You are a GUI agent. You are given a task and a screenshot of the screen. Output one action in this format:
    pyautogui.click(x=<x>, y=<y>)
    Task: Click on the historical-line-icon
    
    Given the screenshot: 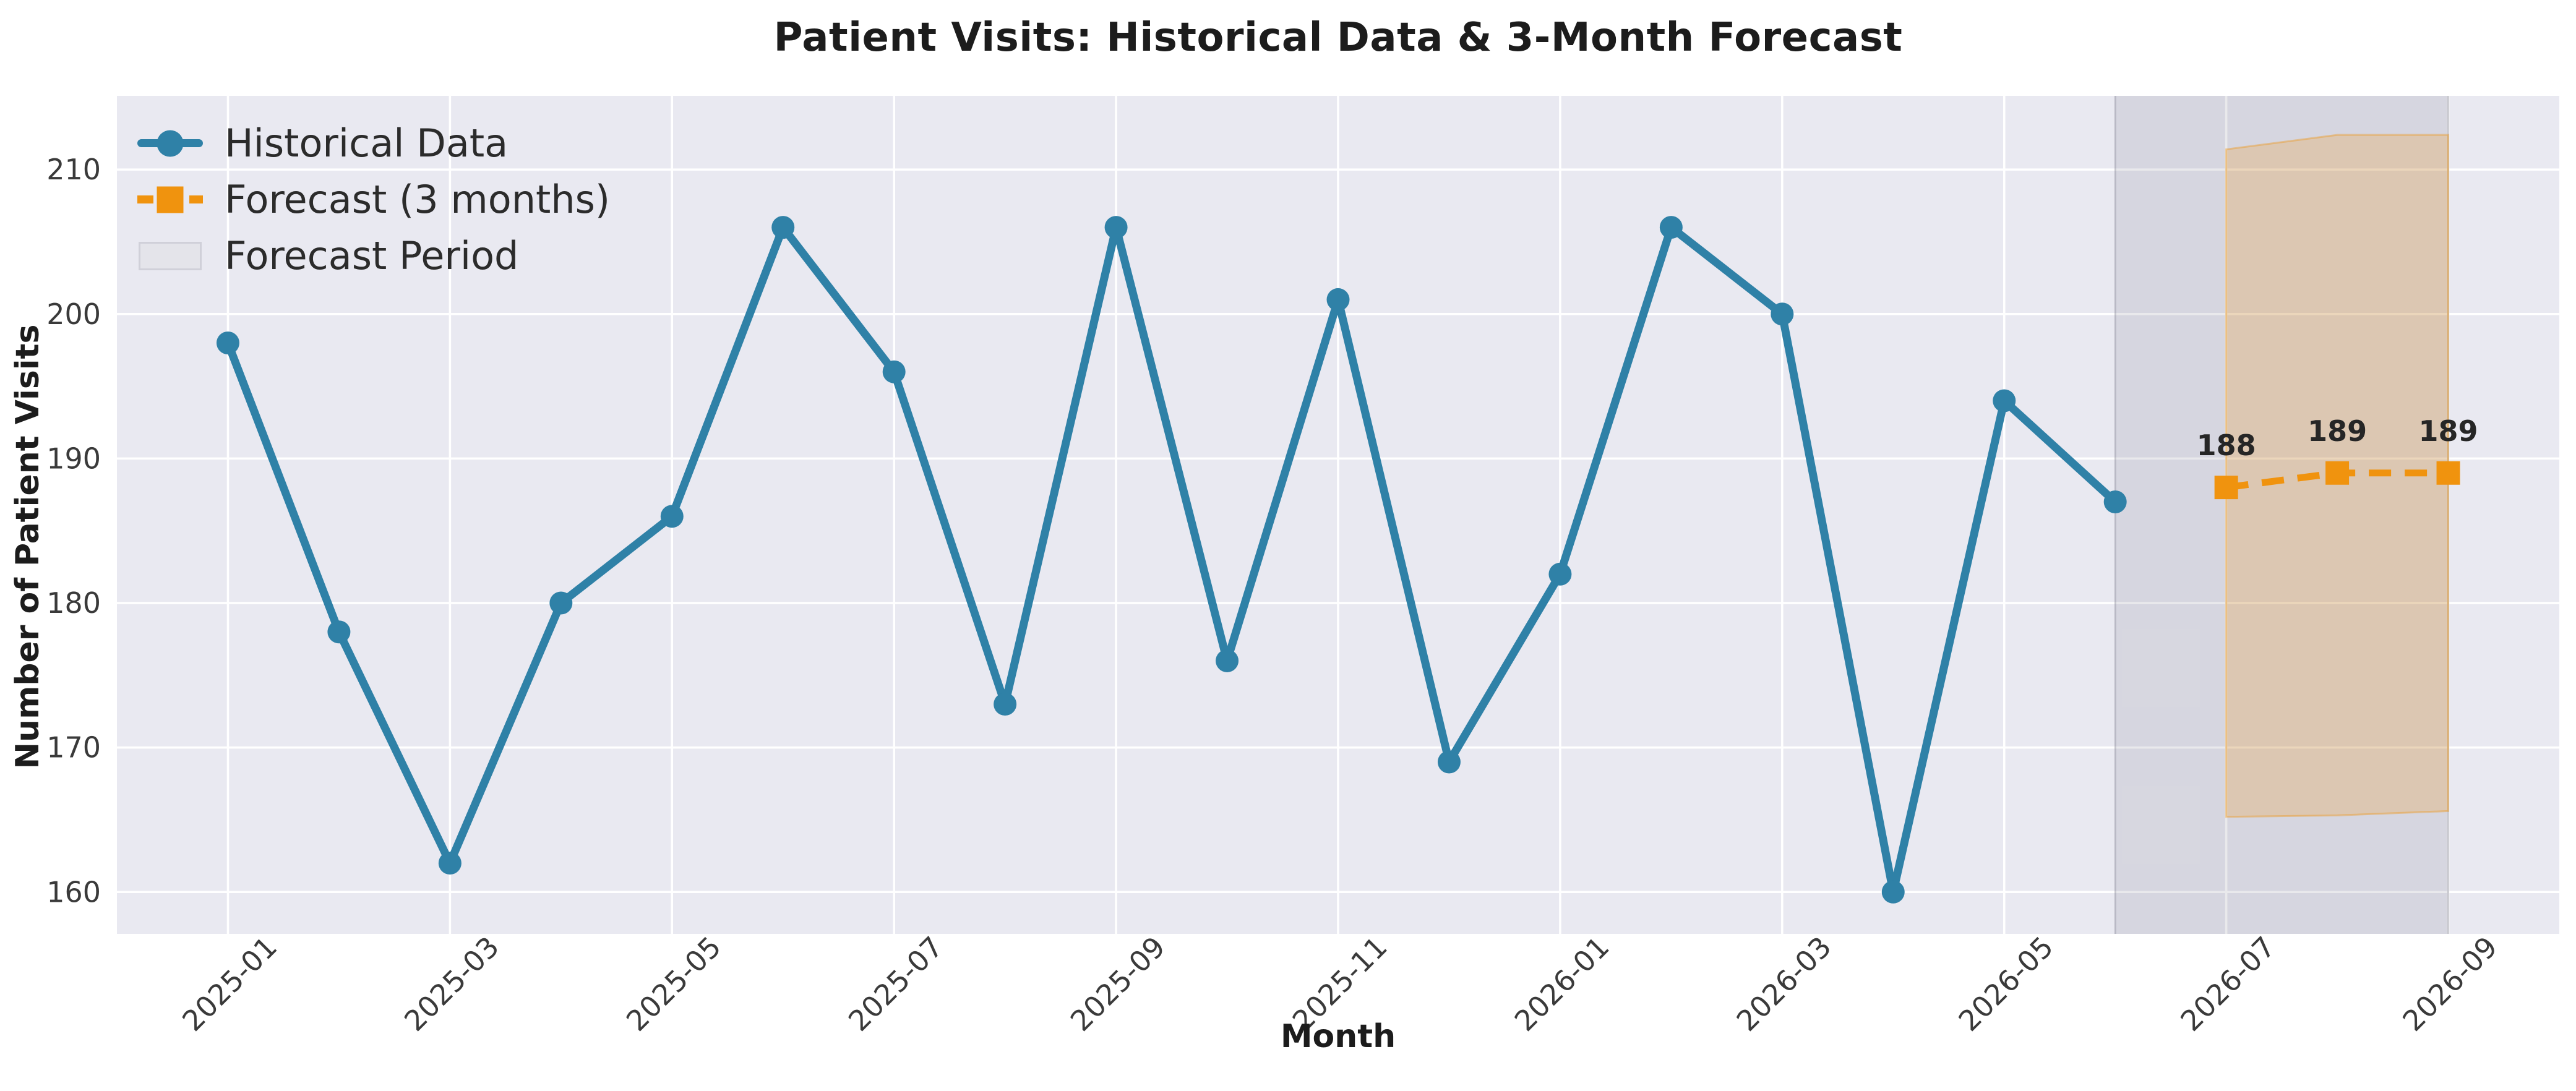 What is the action you would take?
    pyautogui.click(x=170, y=144)
    